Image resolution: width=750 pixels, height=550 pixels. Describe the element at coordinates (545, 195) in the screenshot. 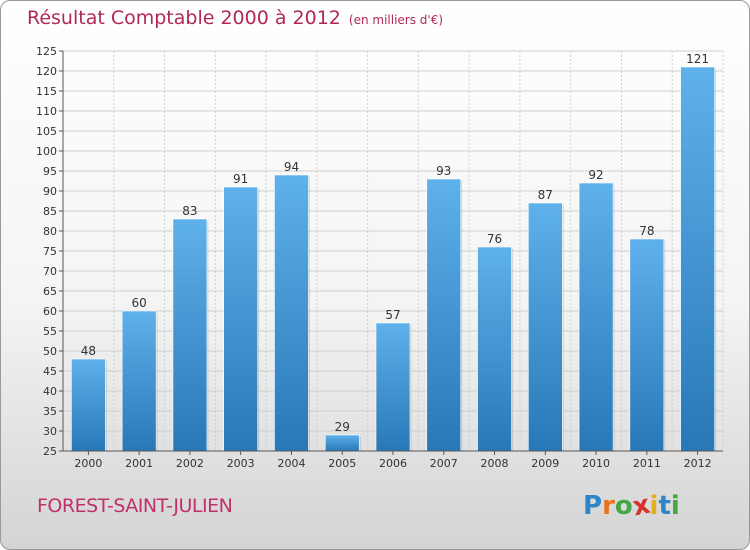

I see `data-label-2009: 87` at that location.